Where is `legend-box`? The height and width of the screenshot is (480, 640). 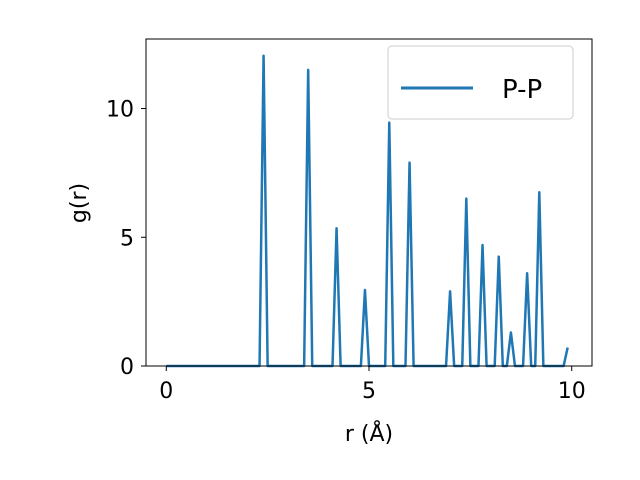
legend-box is located at coordinates (480, 82).